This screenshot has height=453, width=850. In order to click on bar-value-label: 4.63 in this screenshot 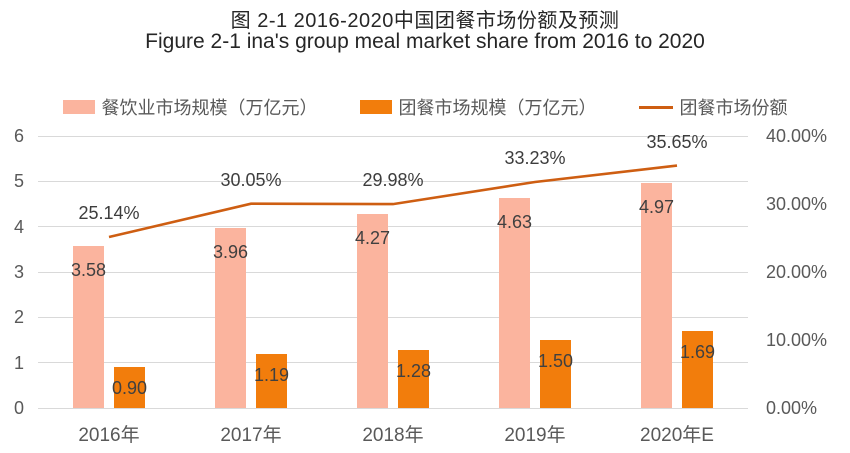, I will do `click(514, 222)`.